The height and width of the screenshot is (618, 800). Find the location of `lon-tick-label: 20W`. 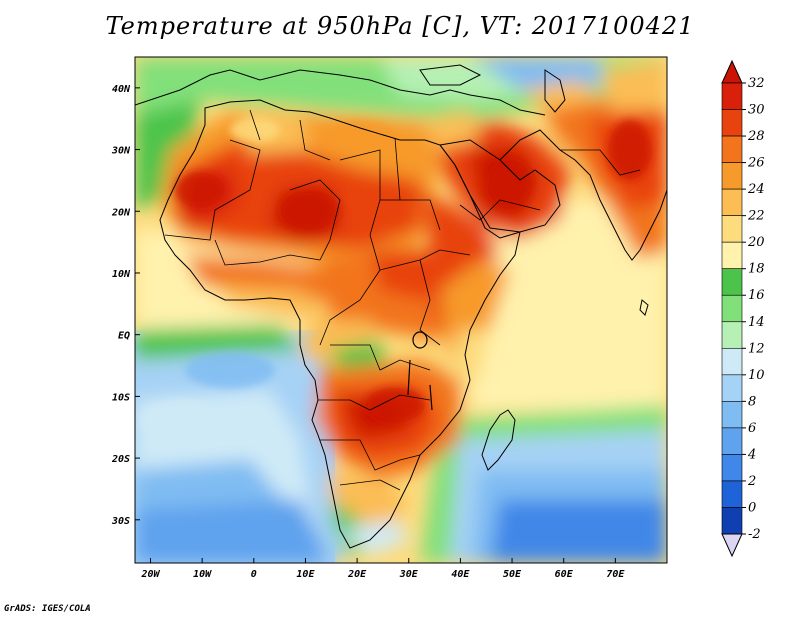

lon-tick-label: 20W is located at coordinates (150, 574).